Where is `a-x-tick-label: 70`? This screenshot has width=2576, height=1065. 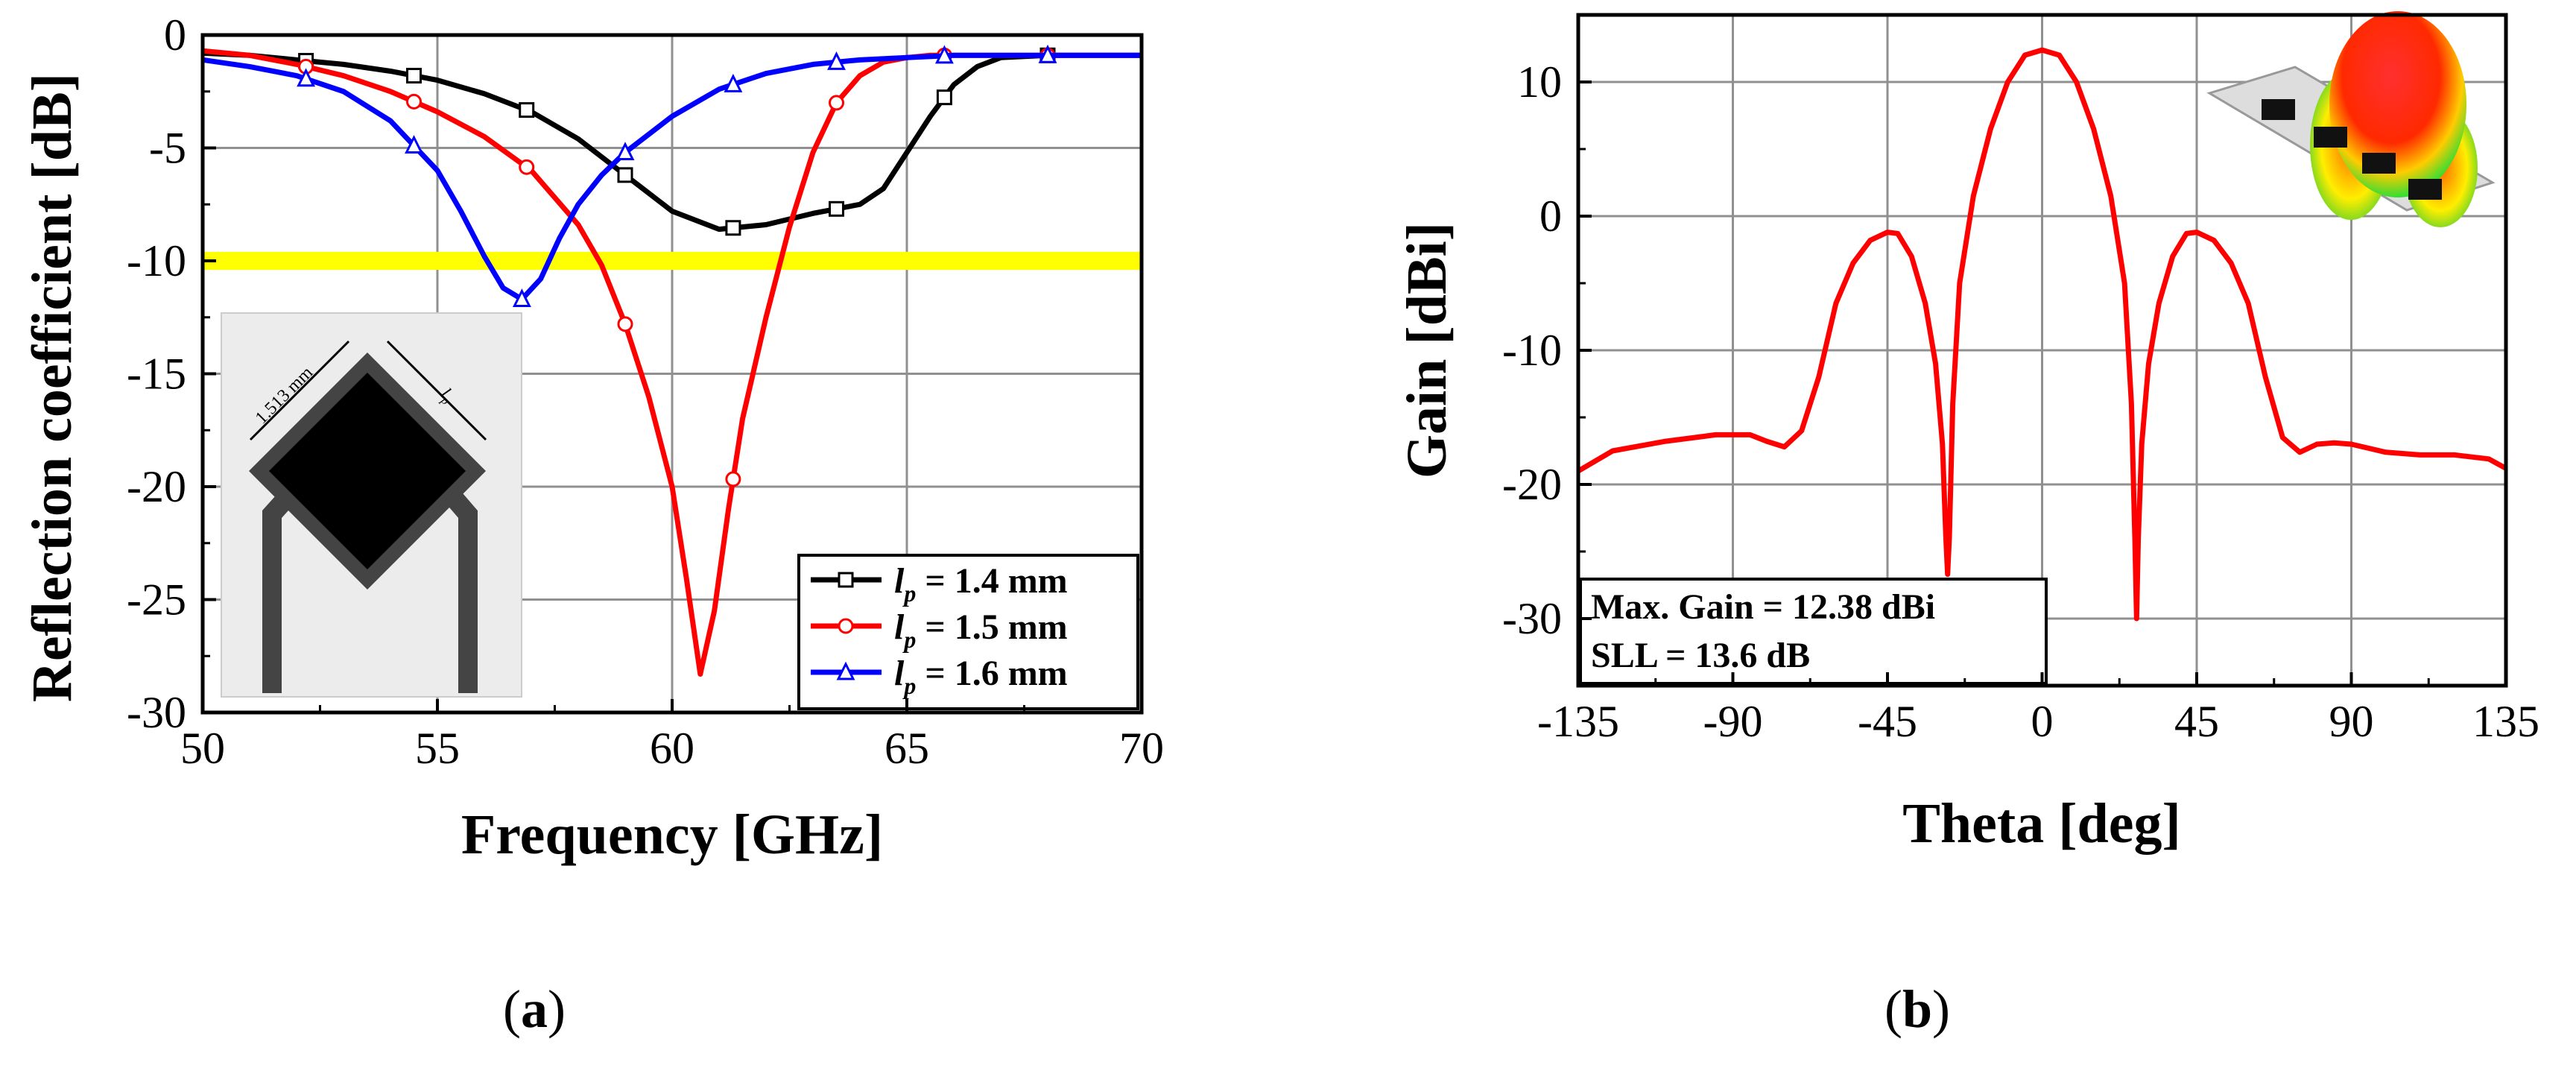
a-x-tick-label: 70 is located at coordinates (1141, 748).